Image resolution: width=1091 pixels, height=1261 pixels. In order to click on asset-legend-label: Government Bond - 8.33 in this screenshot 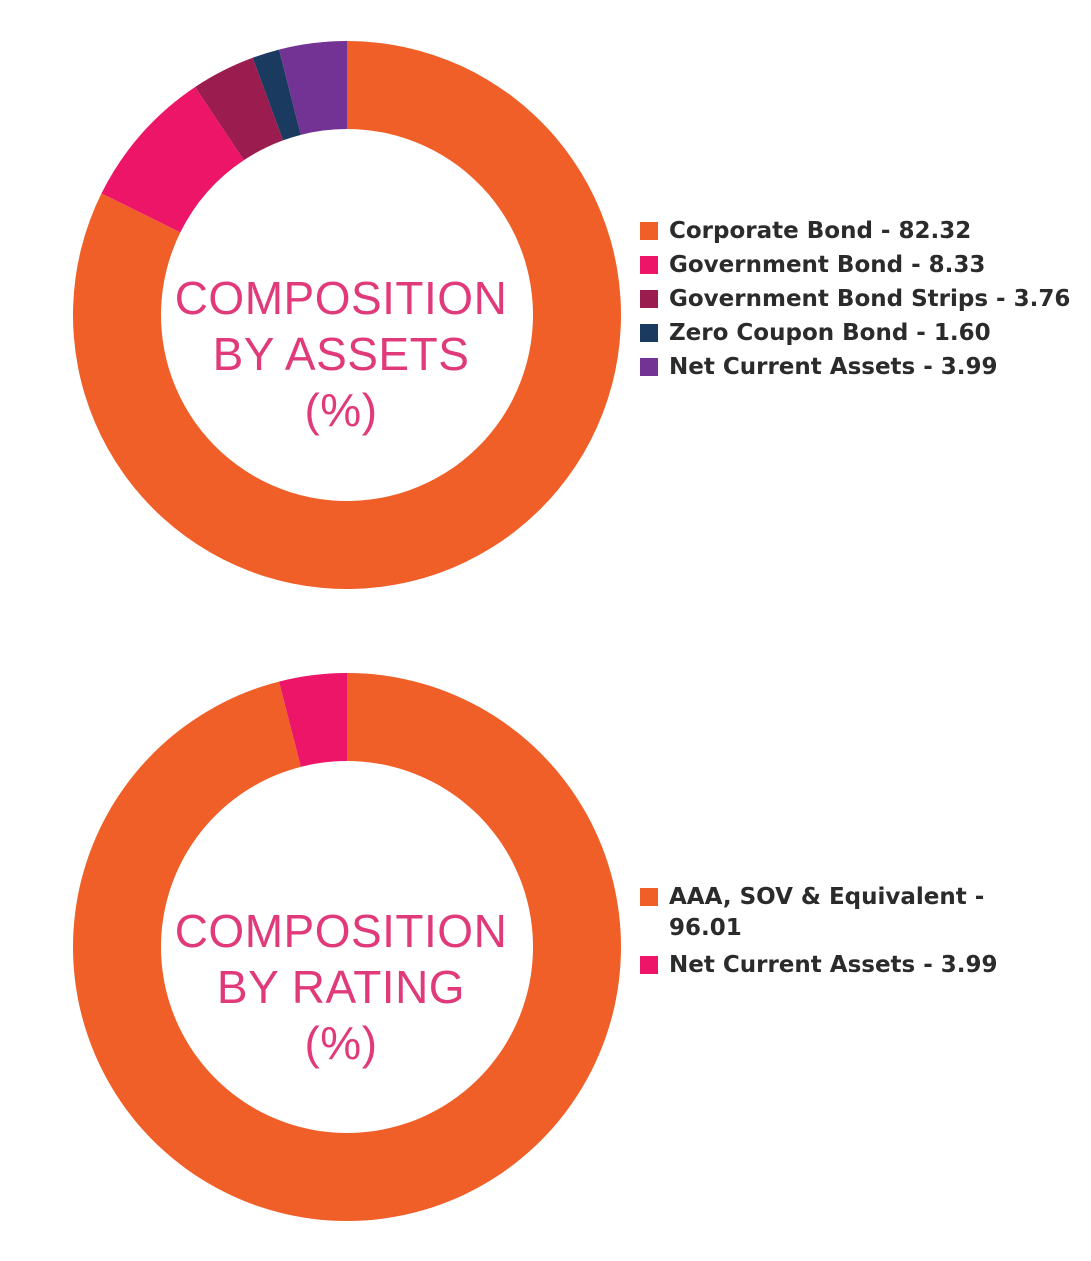, I will do `click(827, 265)`.